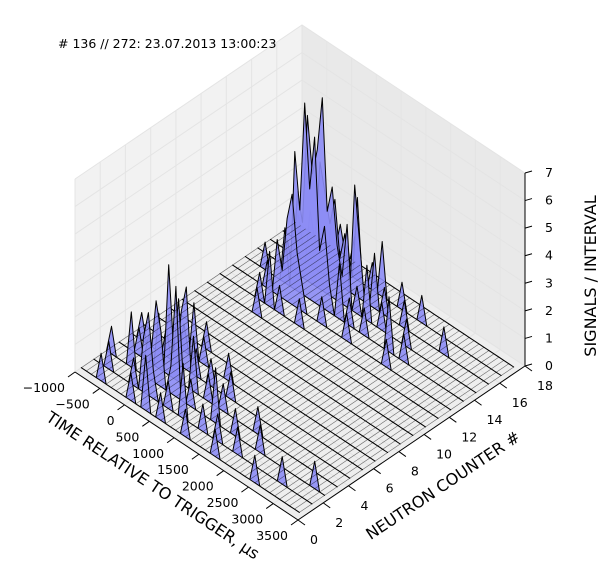  Describe the element at coordinates (247, 519) in the screenshot. I see `x-tick-label: 3000` at that location.